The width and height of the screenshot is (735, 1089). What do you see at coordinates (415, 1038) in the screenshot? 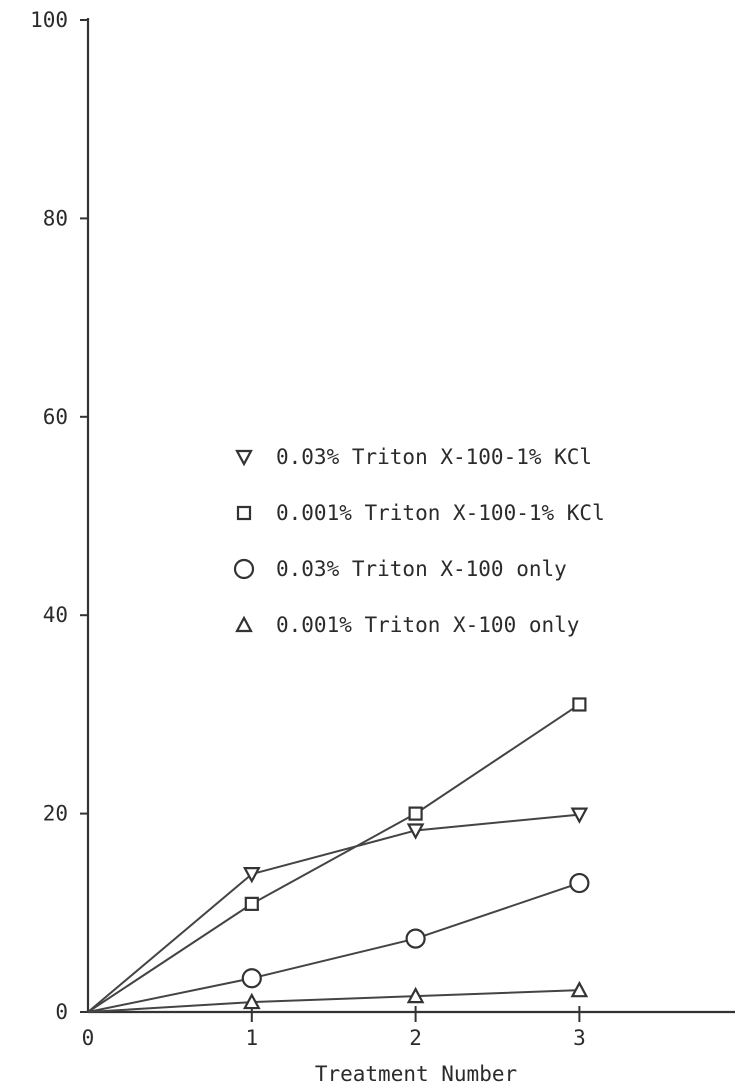
I see `x-tick-label: 2` at bounding box center [415, 1038].